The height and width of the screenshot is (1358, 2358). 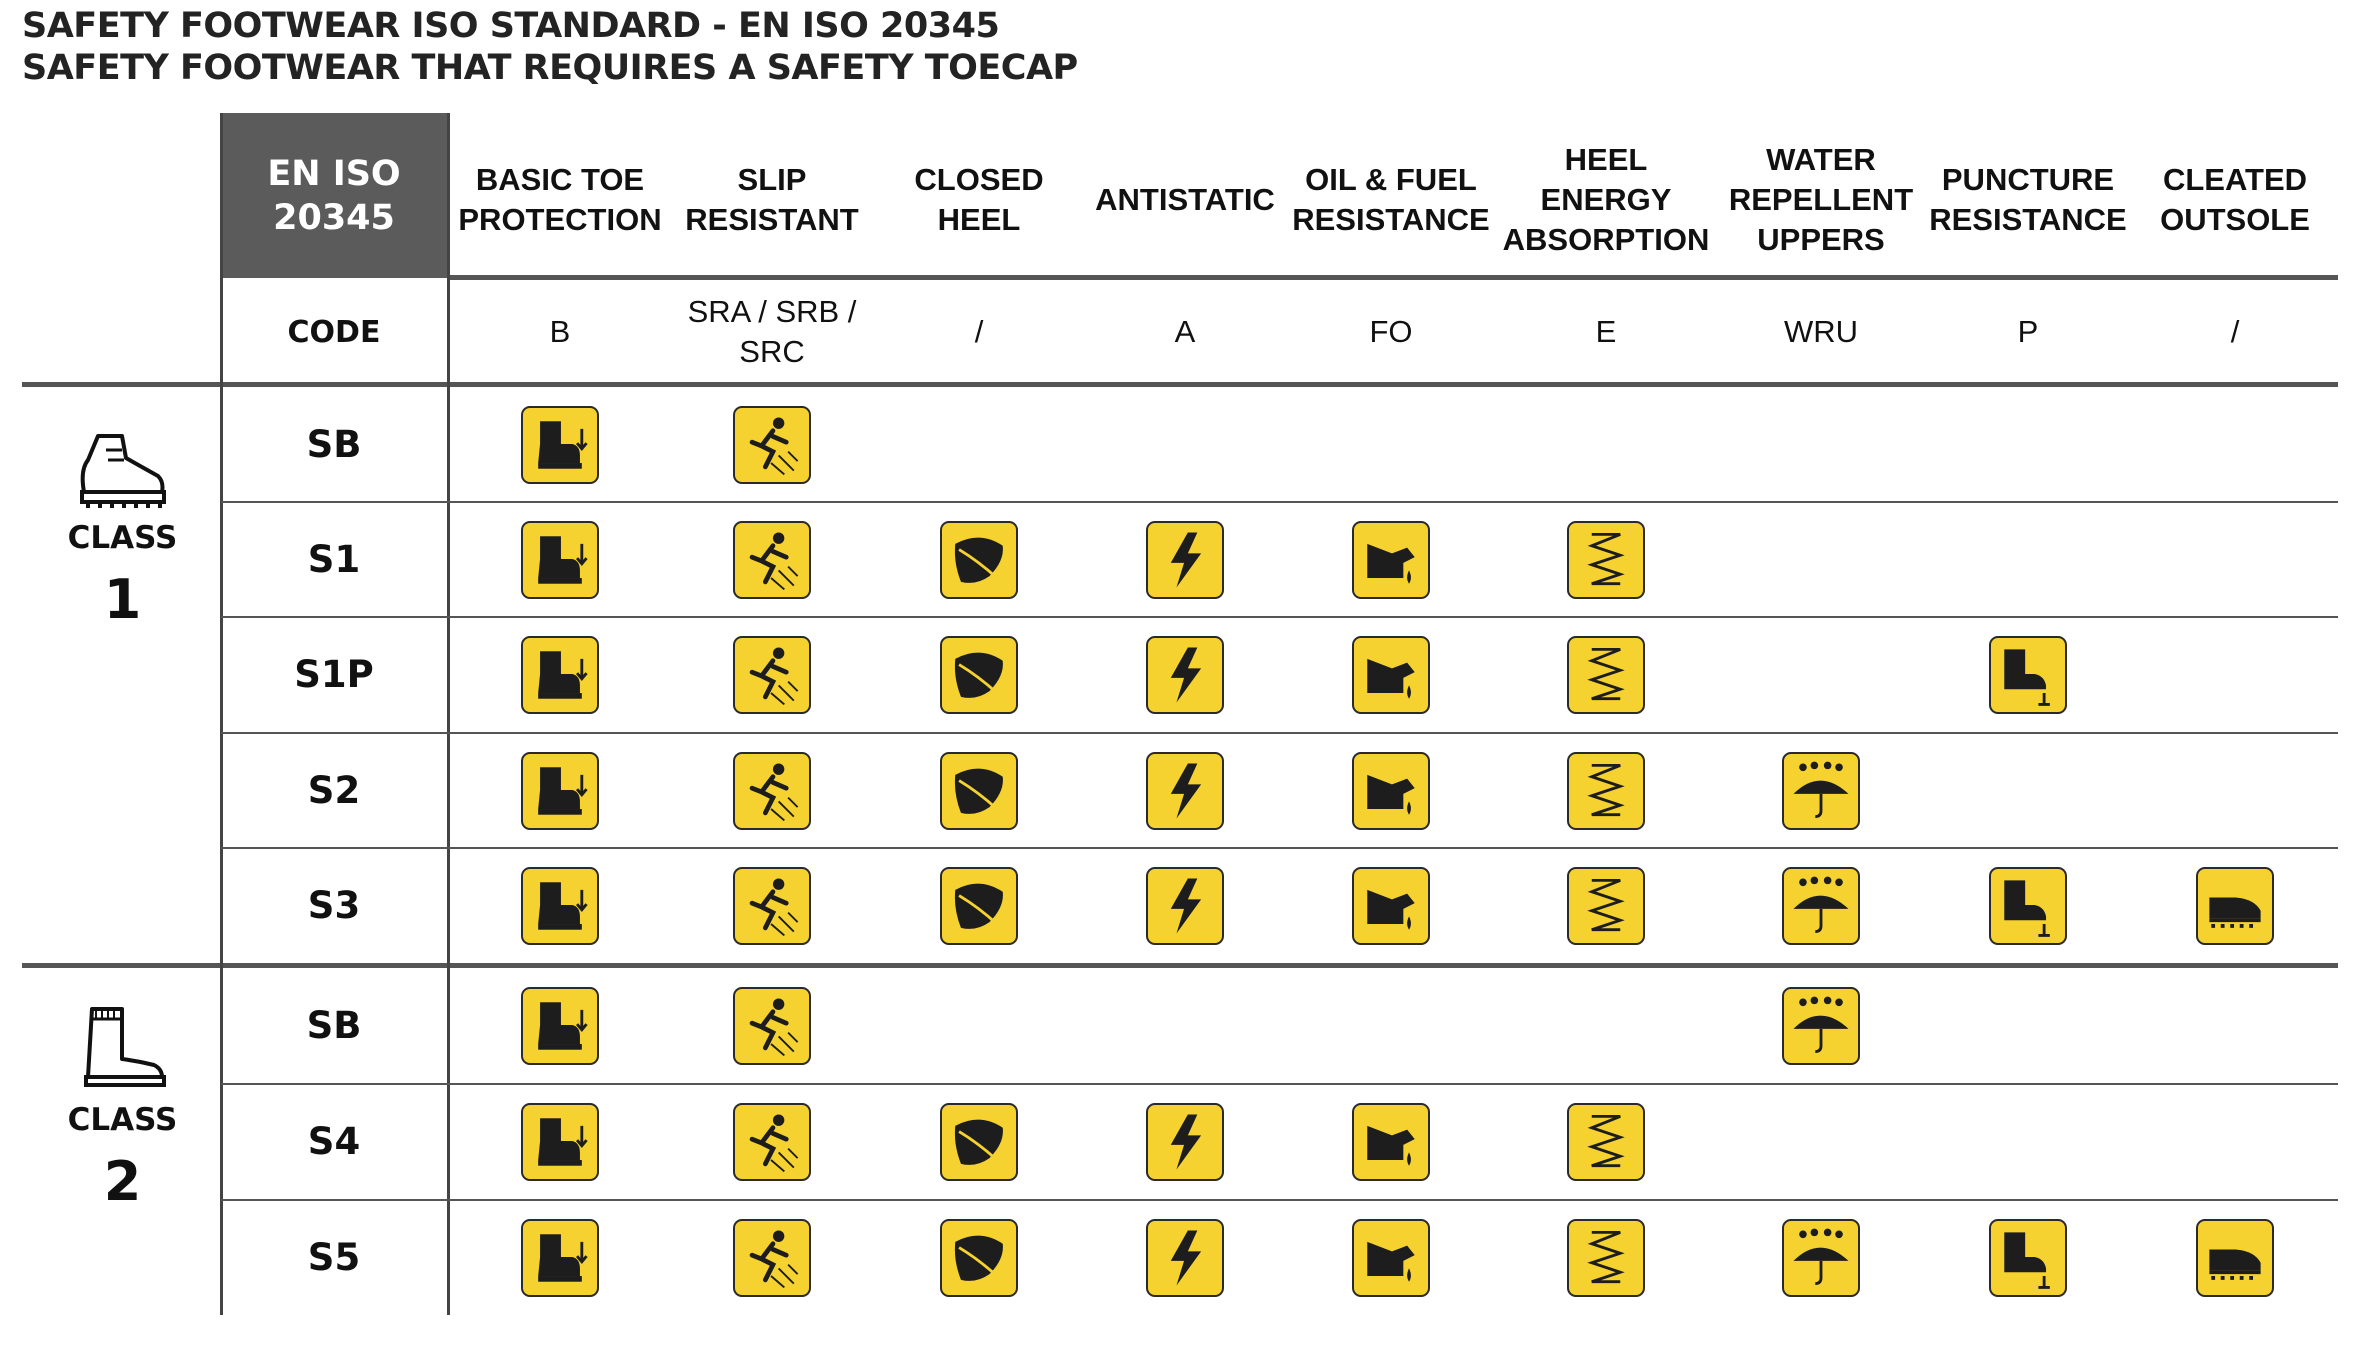 What do you see at coordinates (772, 331) in the screenshot?
I see `column-code-slip: SRA / SRB / SRC` at bounding box center [772, 331].